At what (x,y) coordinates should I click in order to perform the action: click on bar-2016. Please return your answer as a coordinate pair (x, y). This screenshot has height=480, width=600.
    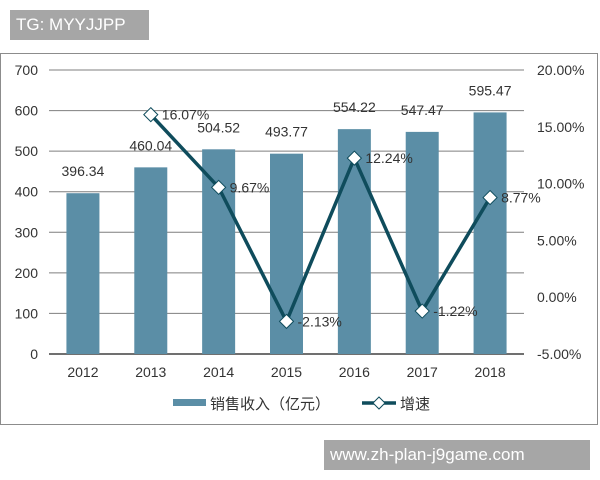
    Looking at the image, I should click on (354, 241).